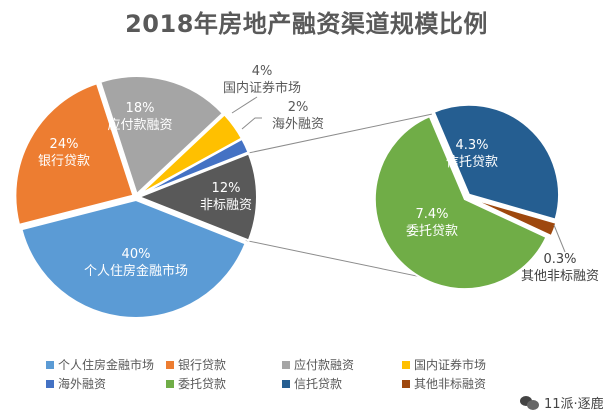  I want to click on primary-slice-3-name-label: 应付款融资, so click(139, 125).